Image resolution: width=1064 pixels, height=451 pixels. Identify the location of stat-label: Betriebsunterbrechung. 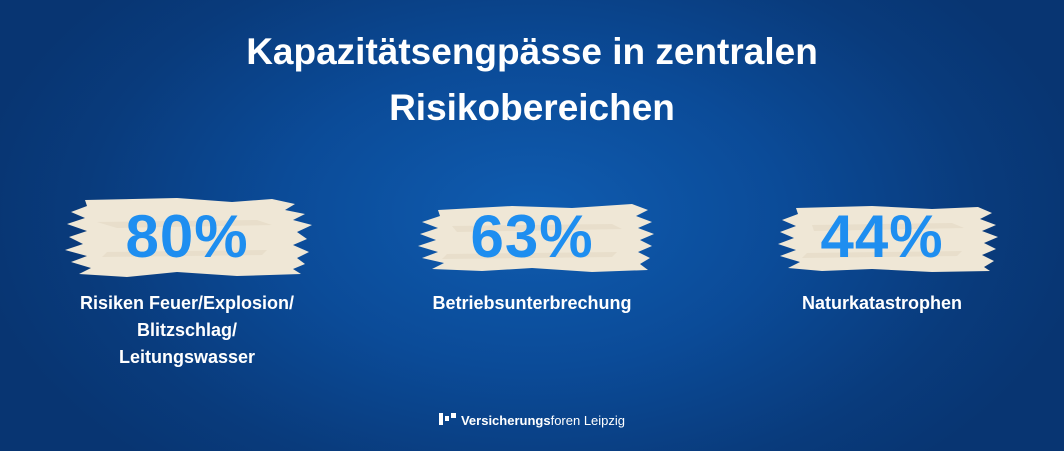
(532, 303).